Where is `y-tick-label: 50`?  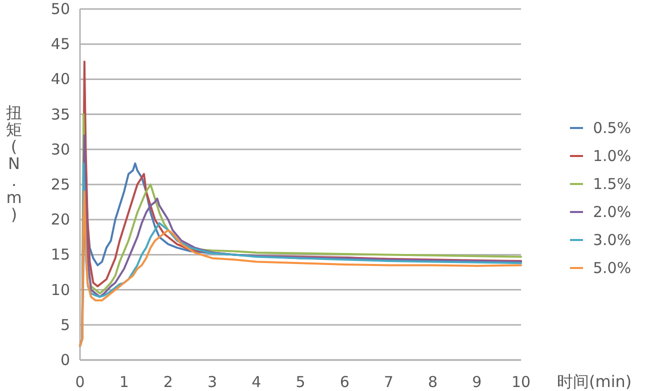 y-tick-label: 50 is located at coordinates (60, 9).